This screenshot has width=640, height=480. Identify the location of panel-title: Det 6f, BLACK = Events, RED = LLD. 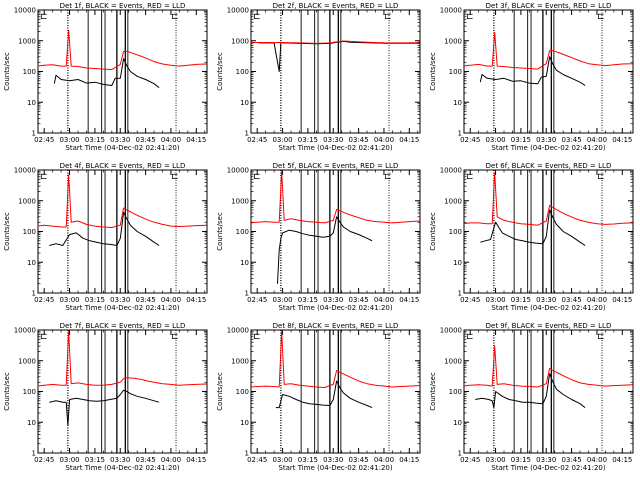
(549, 166).